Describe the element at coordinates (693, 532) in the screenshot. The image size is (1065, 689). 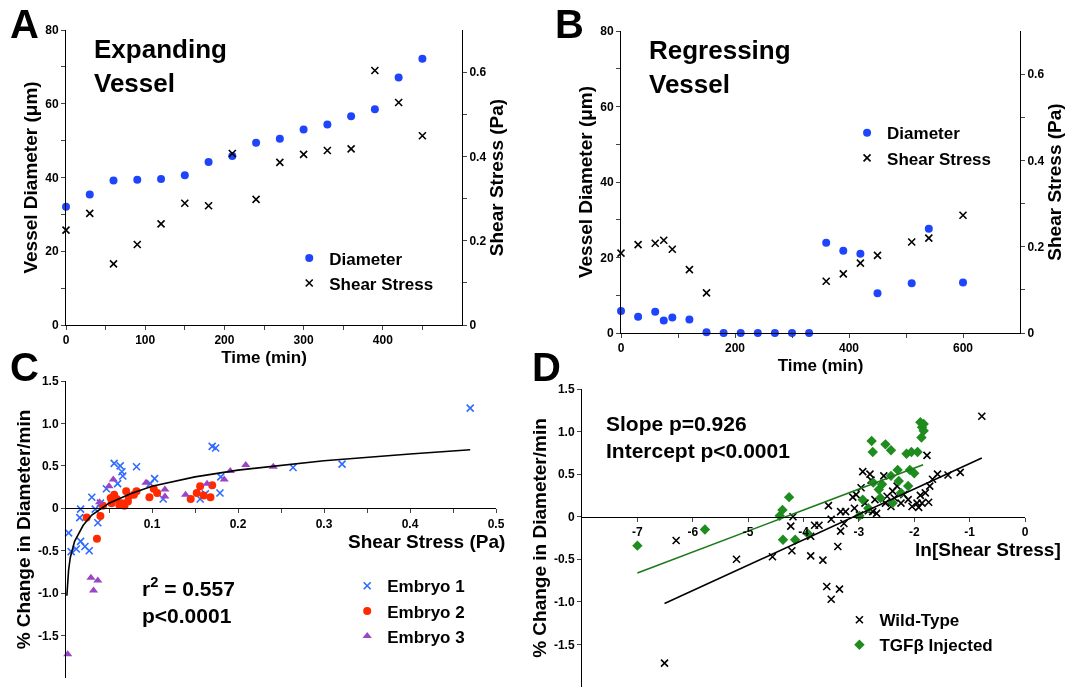
I see `x-tick-label: -6` at that location.